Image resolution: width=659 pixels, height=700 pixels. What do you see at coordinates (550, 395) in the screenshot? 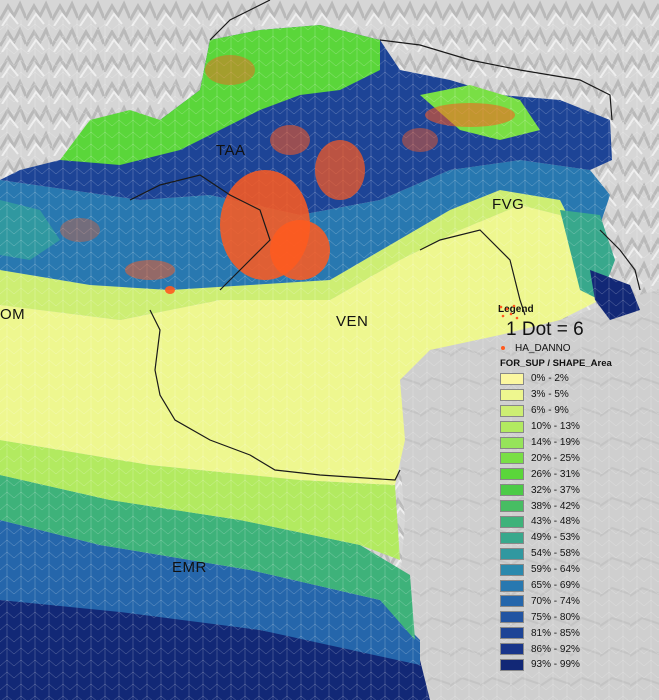
I see `legend-class-label: 3% - 5%` at bounding box center [550, 395].